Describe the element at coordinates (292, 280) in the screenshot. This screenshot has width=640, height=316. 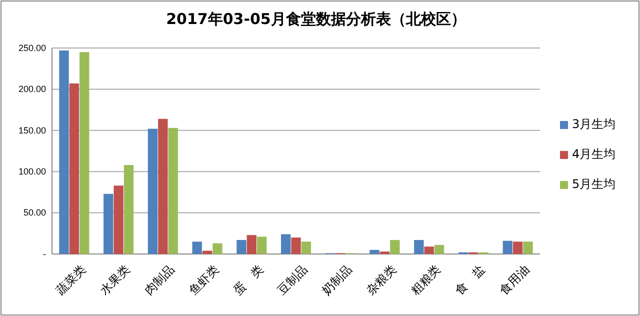
I see `x-tick-label: 豆制品` at that location.